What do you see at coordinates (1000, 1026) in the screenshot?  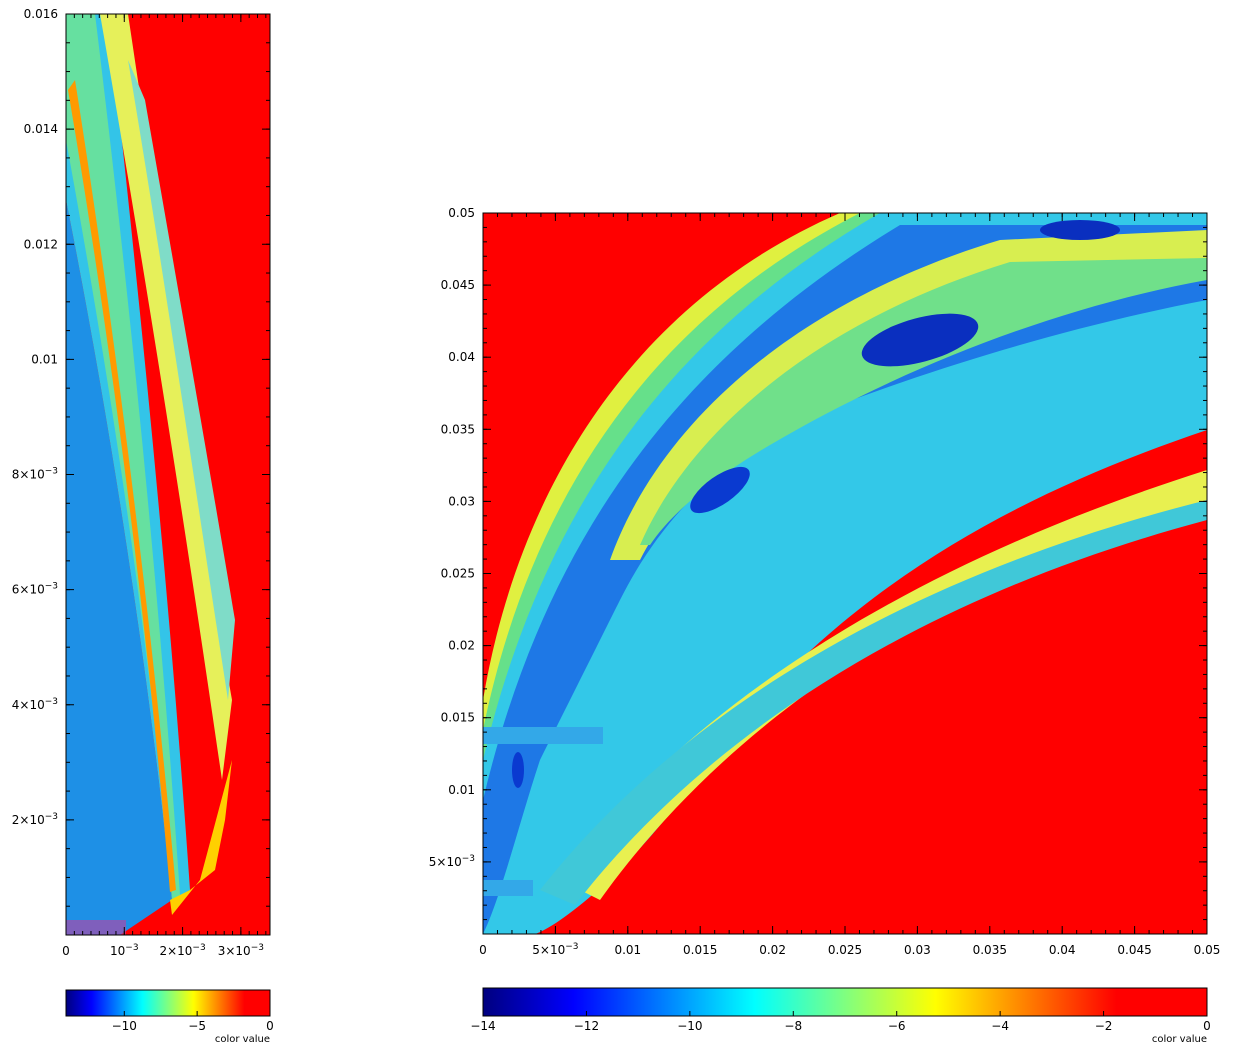 I see `colorbar-tick-label: −4` at bounding box center [1000, 1026].